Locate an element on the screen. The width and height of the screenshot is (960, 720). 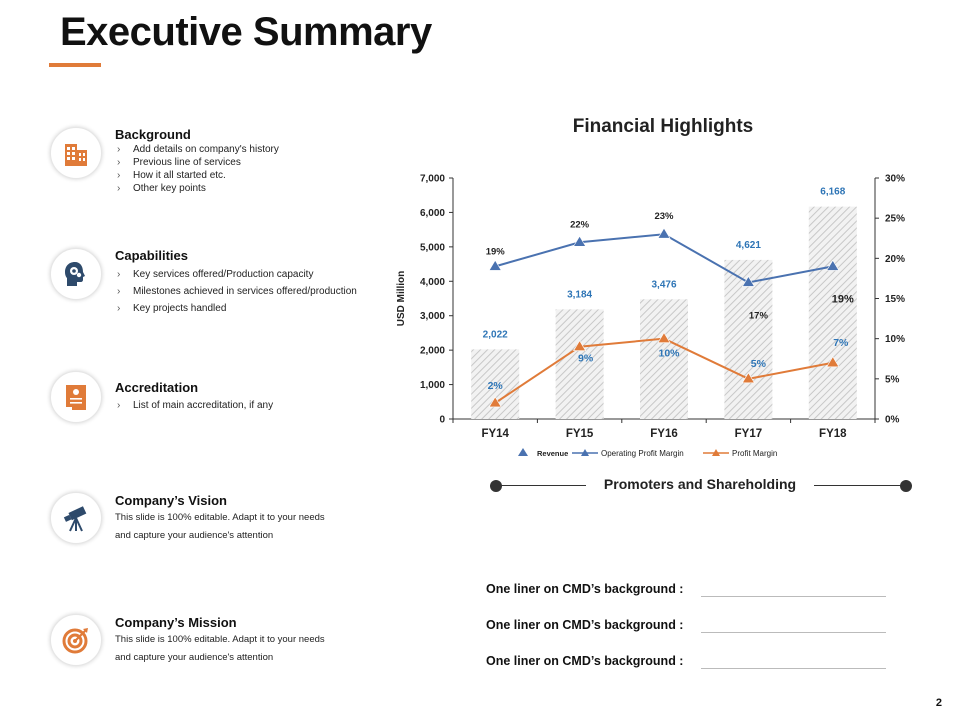
bullet-item: List of main accreditation, if any is located at coordinates (255, 405).